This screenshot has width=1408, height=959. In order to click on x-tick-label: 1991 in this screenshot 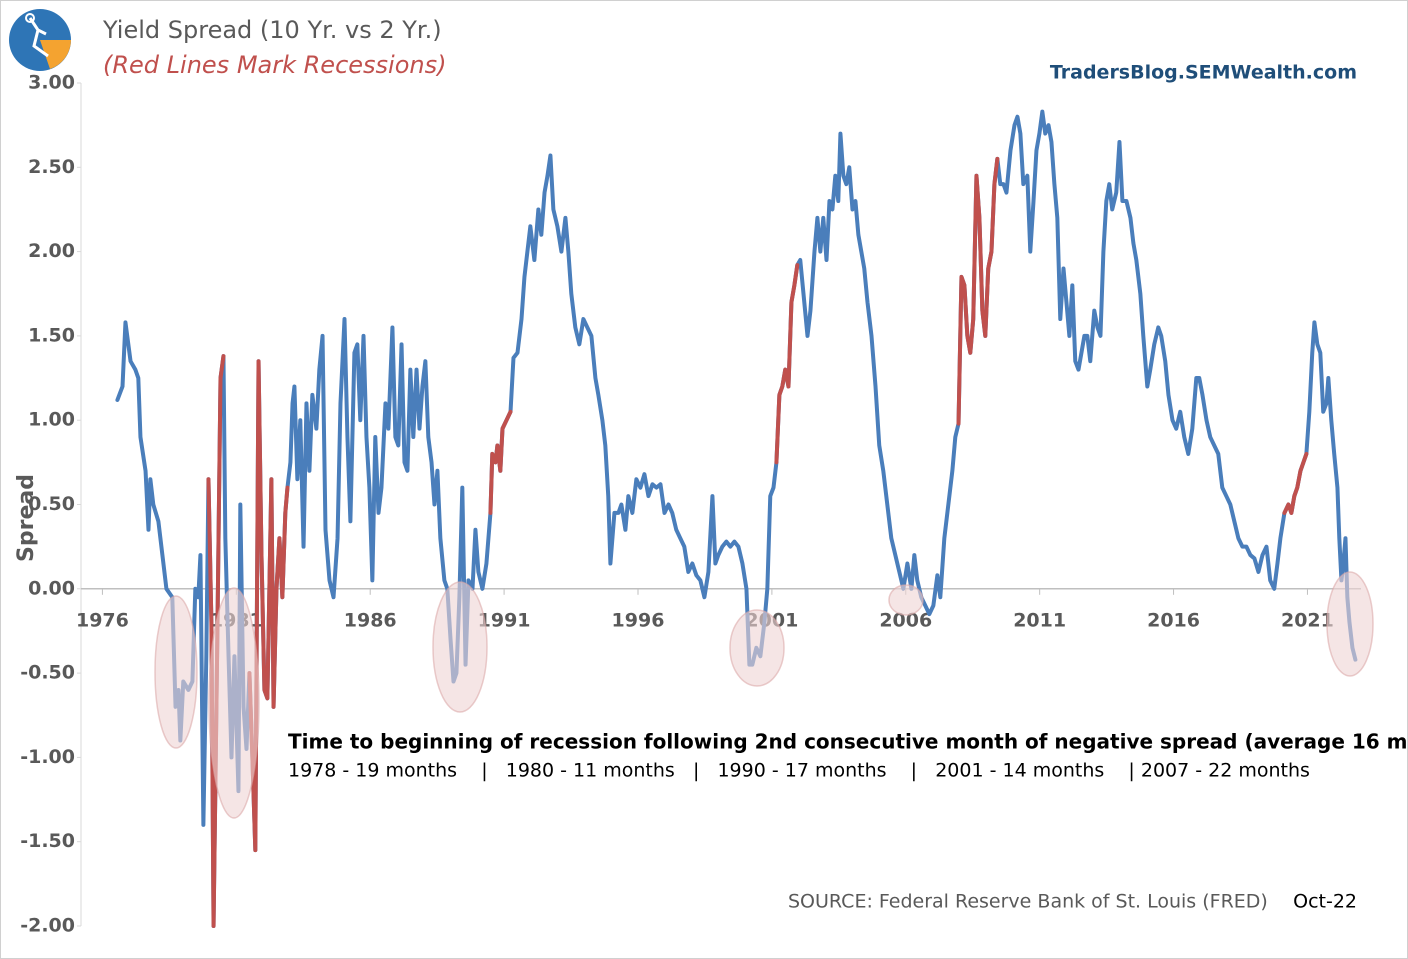, I will do `click(504, 620)`.